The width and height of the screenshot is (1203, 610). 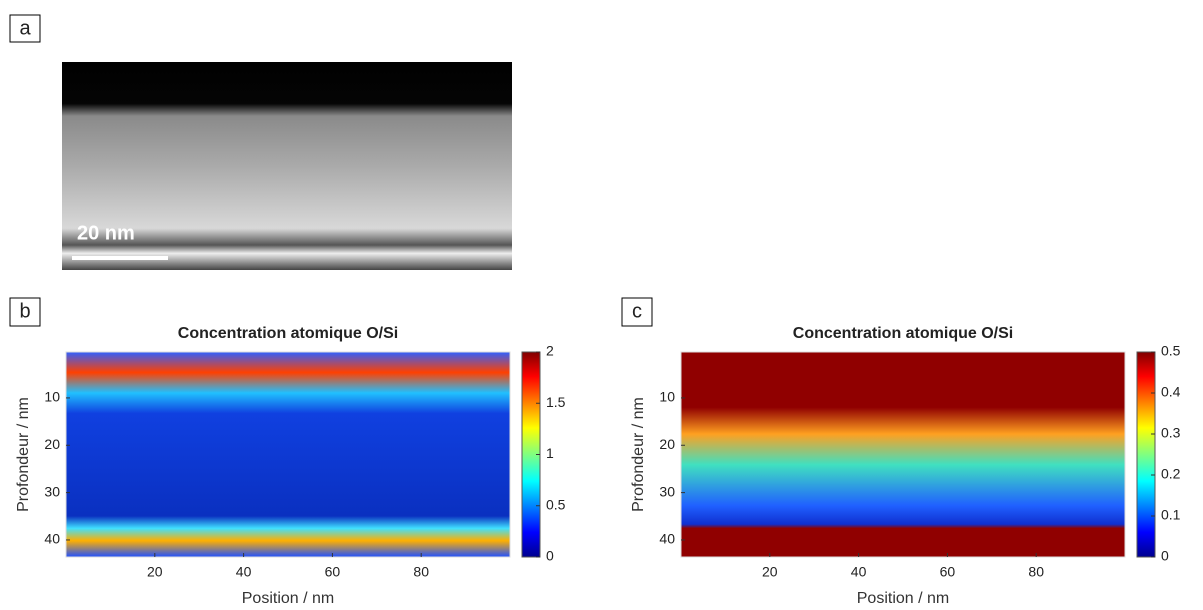 I want to click on colorbar-tick-label: 0.2, so click(x=1171, y=474).